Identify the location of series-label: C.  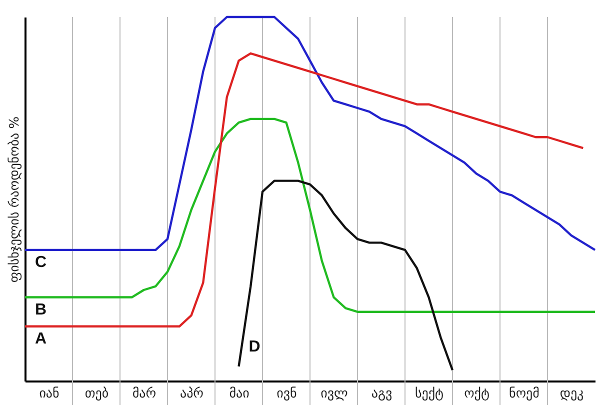
(41, 262).